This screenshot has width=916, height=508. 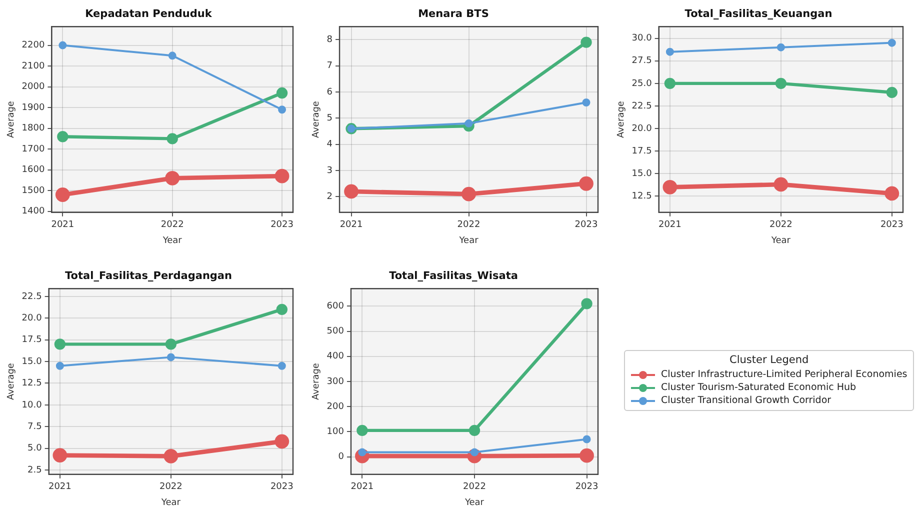 I want to click on y-tick-label: 10.0, so click(x=32, y=405).